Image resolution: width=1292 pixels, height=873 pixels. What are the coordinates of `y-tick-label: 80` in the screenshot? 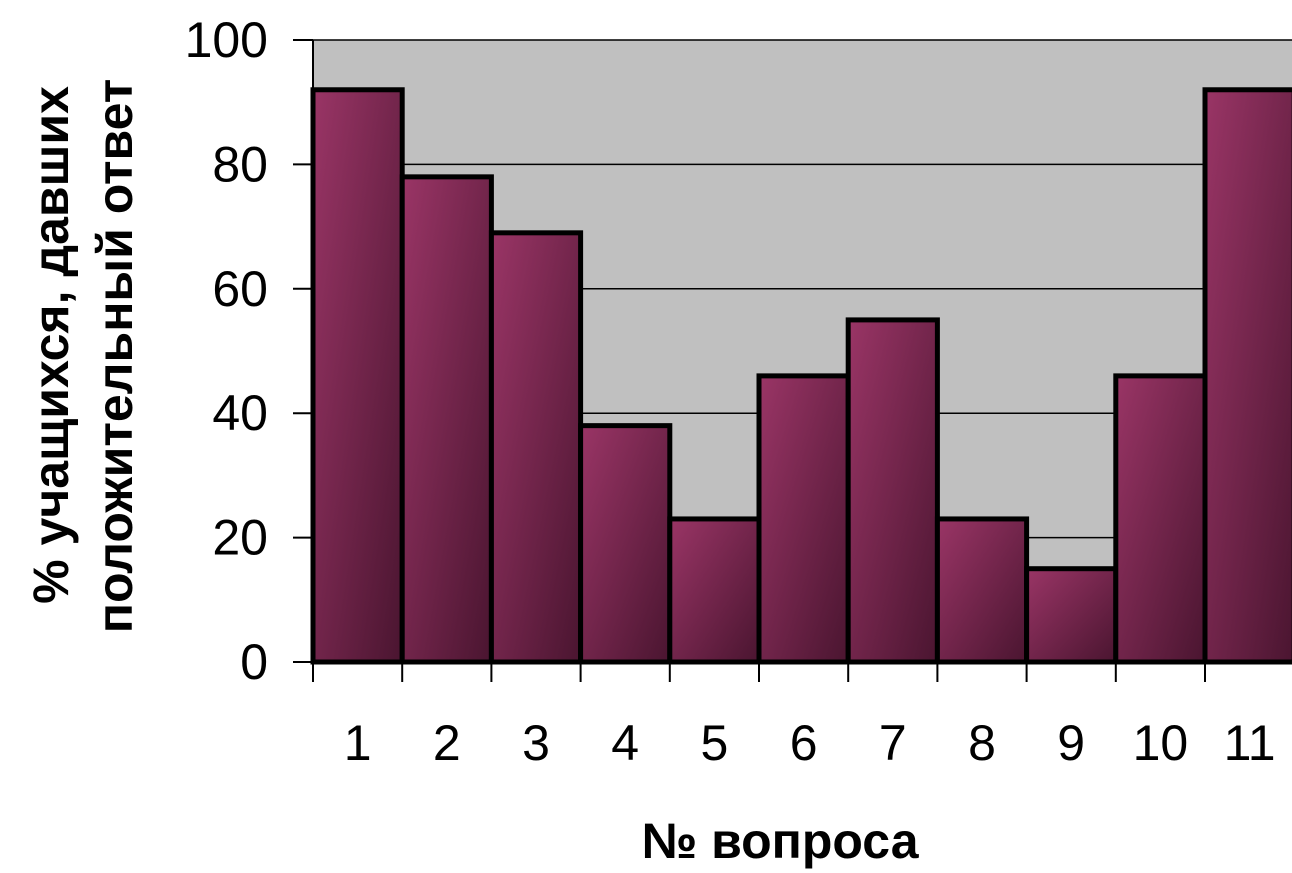 It's located at (240, 164).